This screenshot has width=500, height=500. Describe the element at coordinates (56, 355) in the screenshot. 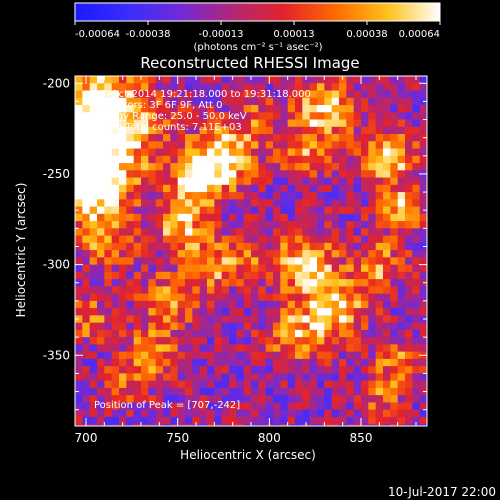

I see `y-tick-label: -350` at that location.